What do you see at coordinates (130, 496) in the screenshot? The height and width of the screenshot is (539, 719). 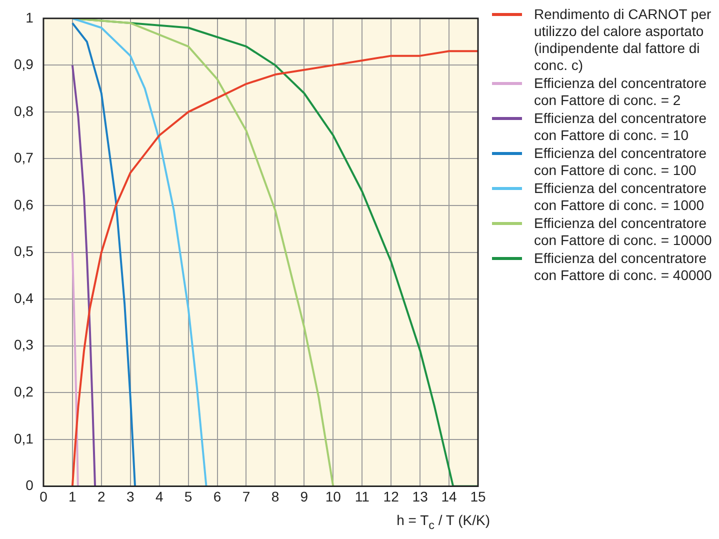 I see `x-tick-label: 3` at bounding box center [130, 496].